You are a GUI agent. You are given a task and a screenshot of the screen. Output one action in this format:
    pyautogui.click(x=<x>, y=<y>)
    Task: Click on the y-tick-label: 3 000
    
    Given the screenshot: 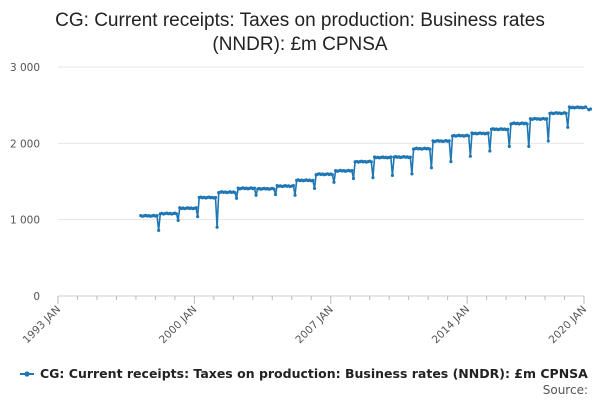 What is the action you would take?
    pyautogui.click(x=25, y=68)
    